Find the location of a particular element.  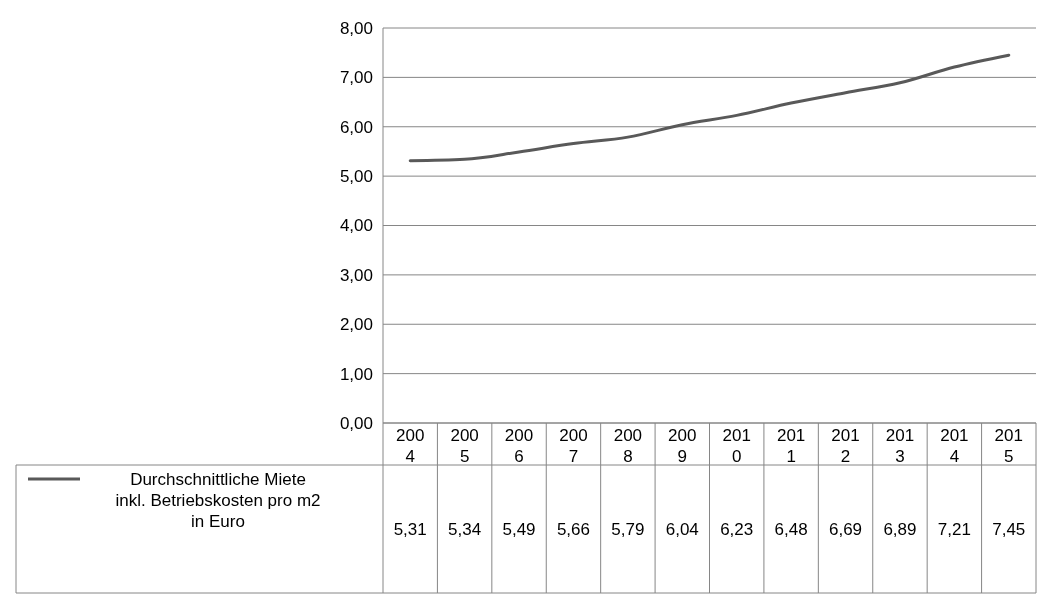

y-tick-label: 8,00 is located at coordinates (356, 28).